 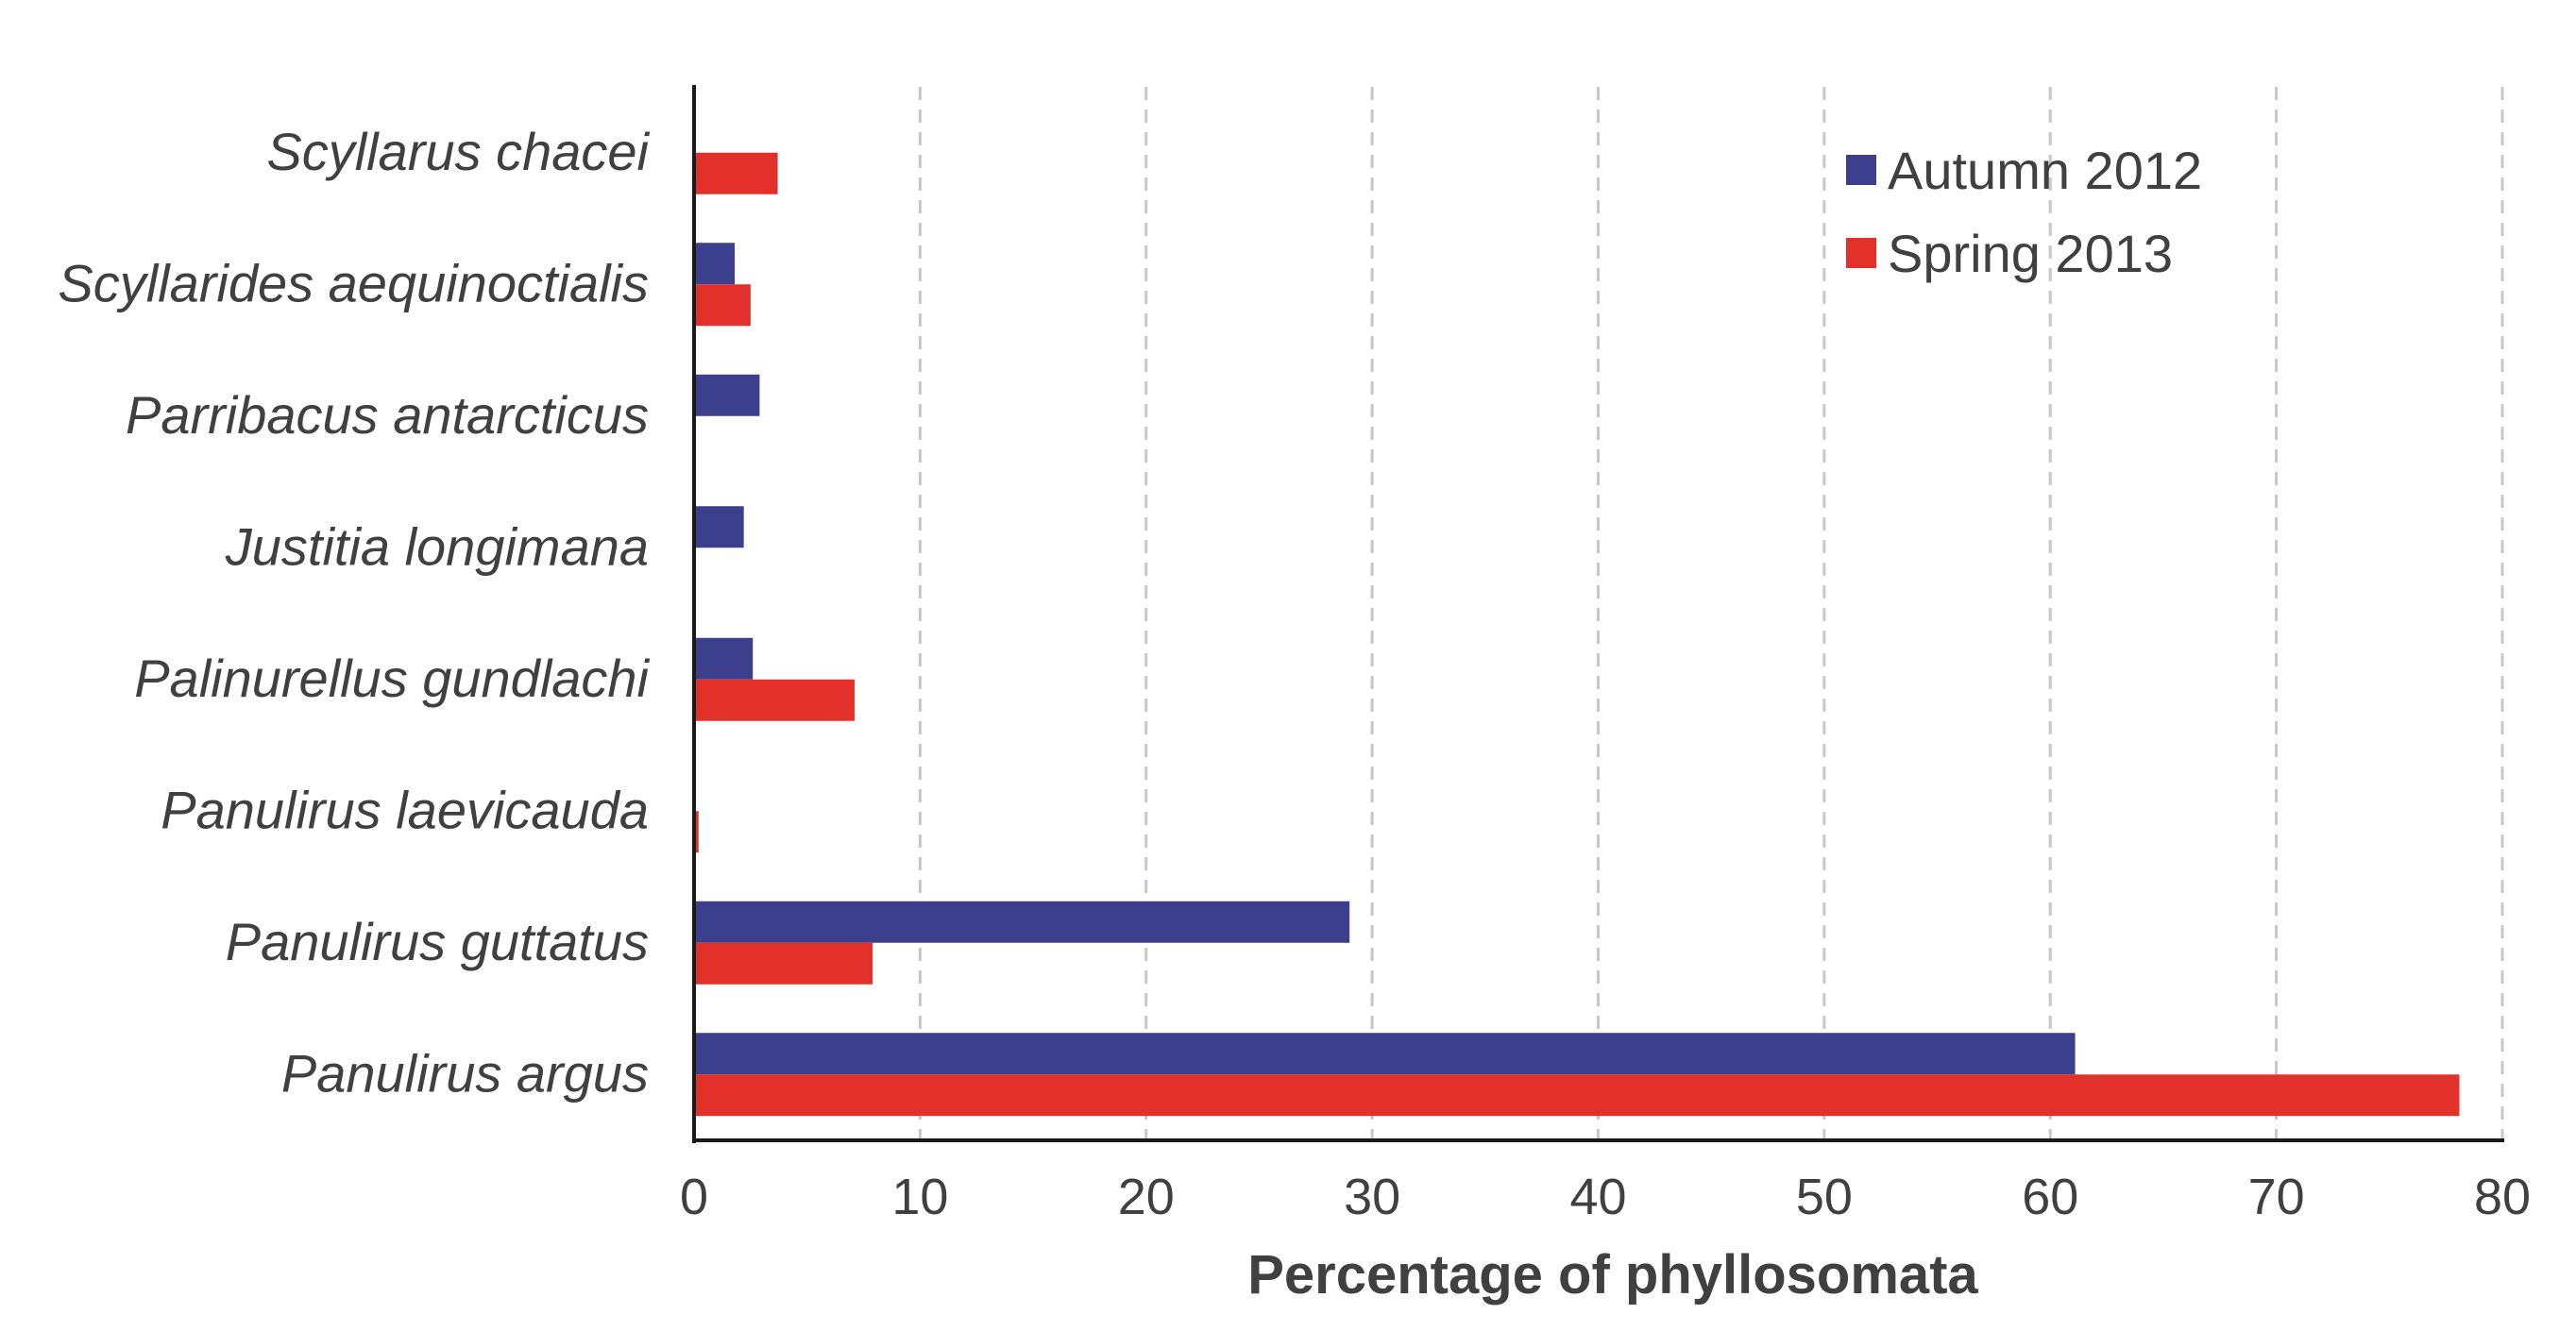 What do you see at coordinates (465, 1073) in the screenshot?
I see `category-label-panulirus-argus: Panulirus argus` at bounding box center [465, 1073].